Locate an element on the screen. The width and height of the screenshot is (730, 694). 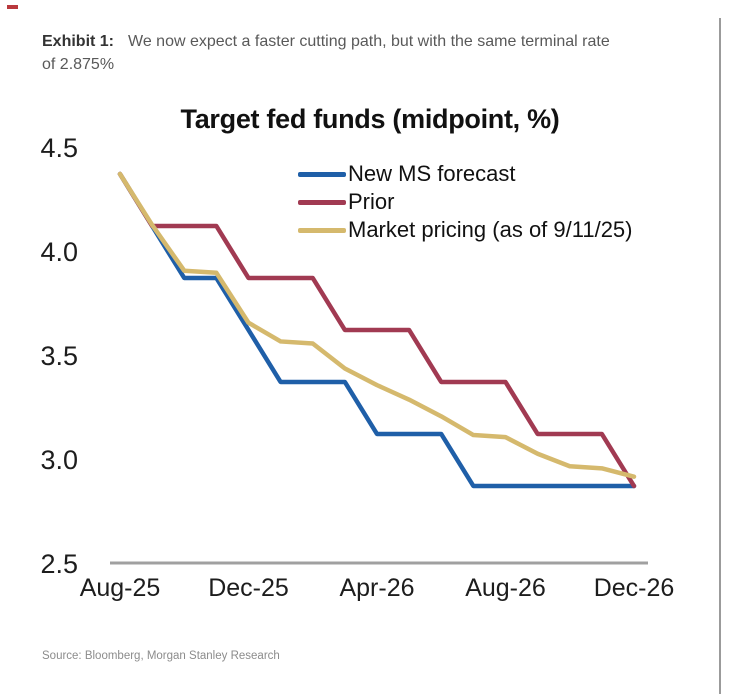
exhibit-label: Exhibit 1: is located at coordinates (78, 41).